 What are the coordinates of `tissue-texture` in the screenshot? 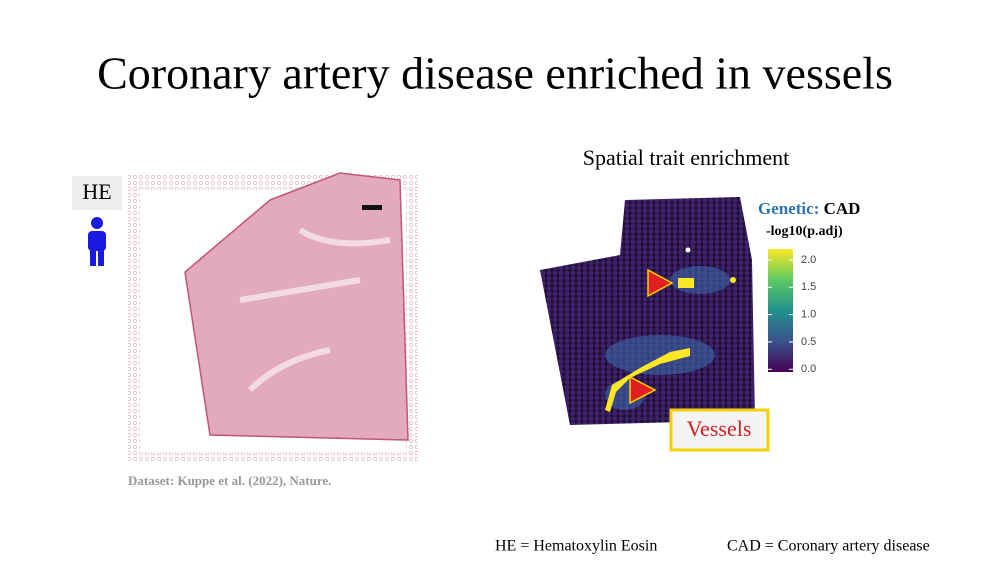 It's located at (315, 310).